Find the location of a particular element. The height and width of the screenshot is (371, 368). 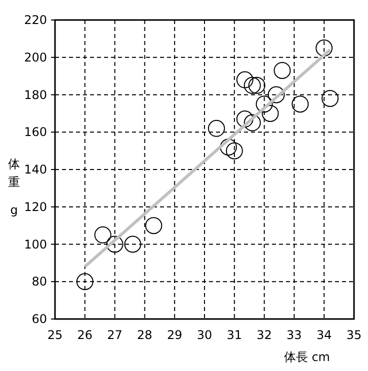

x-tick-label: 34 is located at coordinates (324, 335).